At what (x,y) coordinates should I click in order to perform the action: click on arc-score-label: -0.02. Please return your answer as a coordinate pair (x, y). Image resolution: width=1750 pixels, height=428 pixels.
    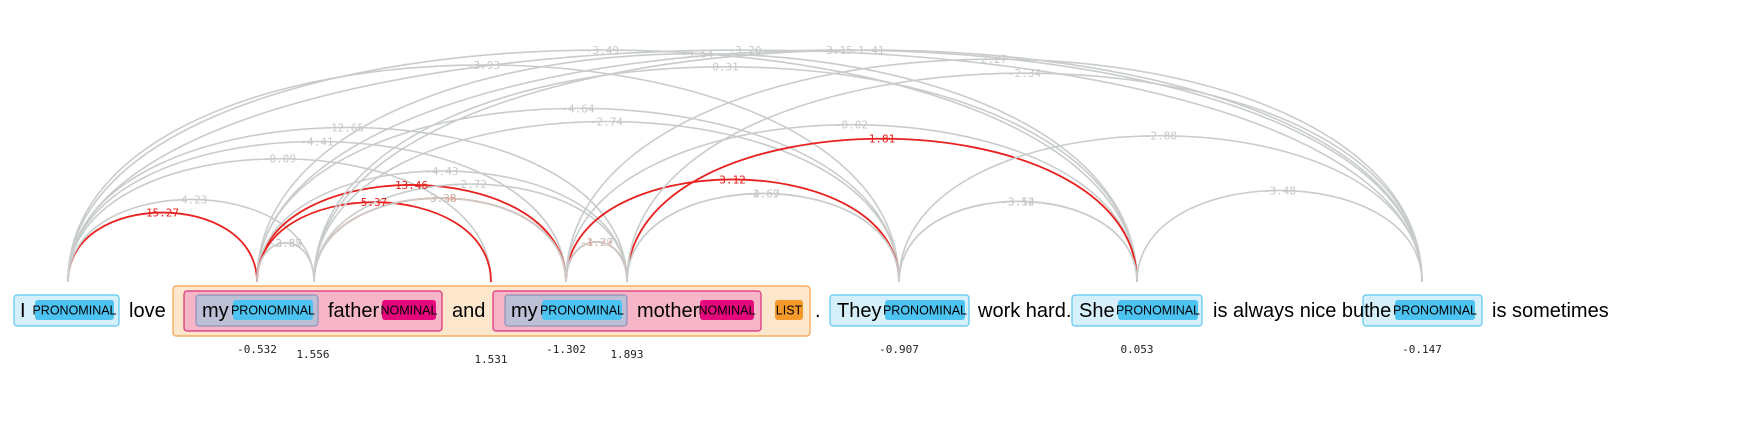
    Looking at the image, I should click on (851, 125).